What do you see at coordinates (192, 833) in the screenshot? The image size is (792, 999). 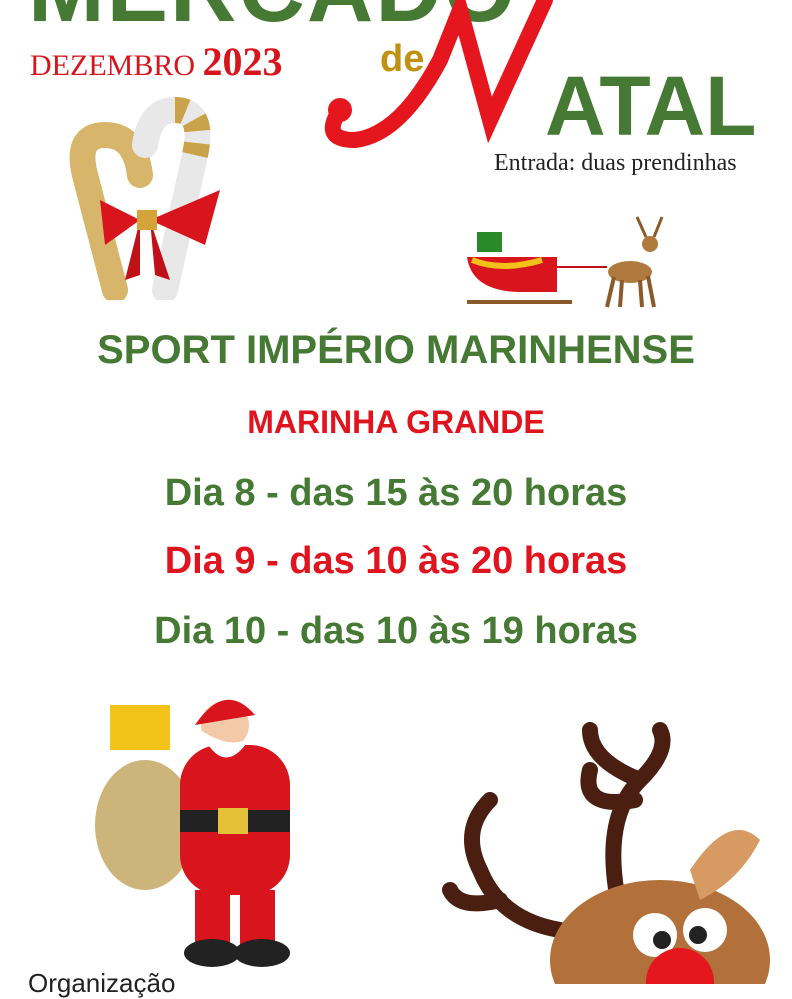 I see `santa-claus-icon` at bounding box center [192, 833].